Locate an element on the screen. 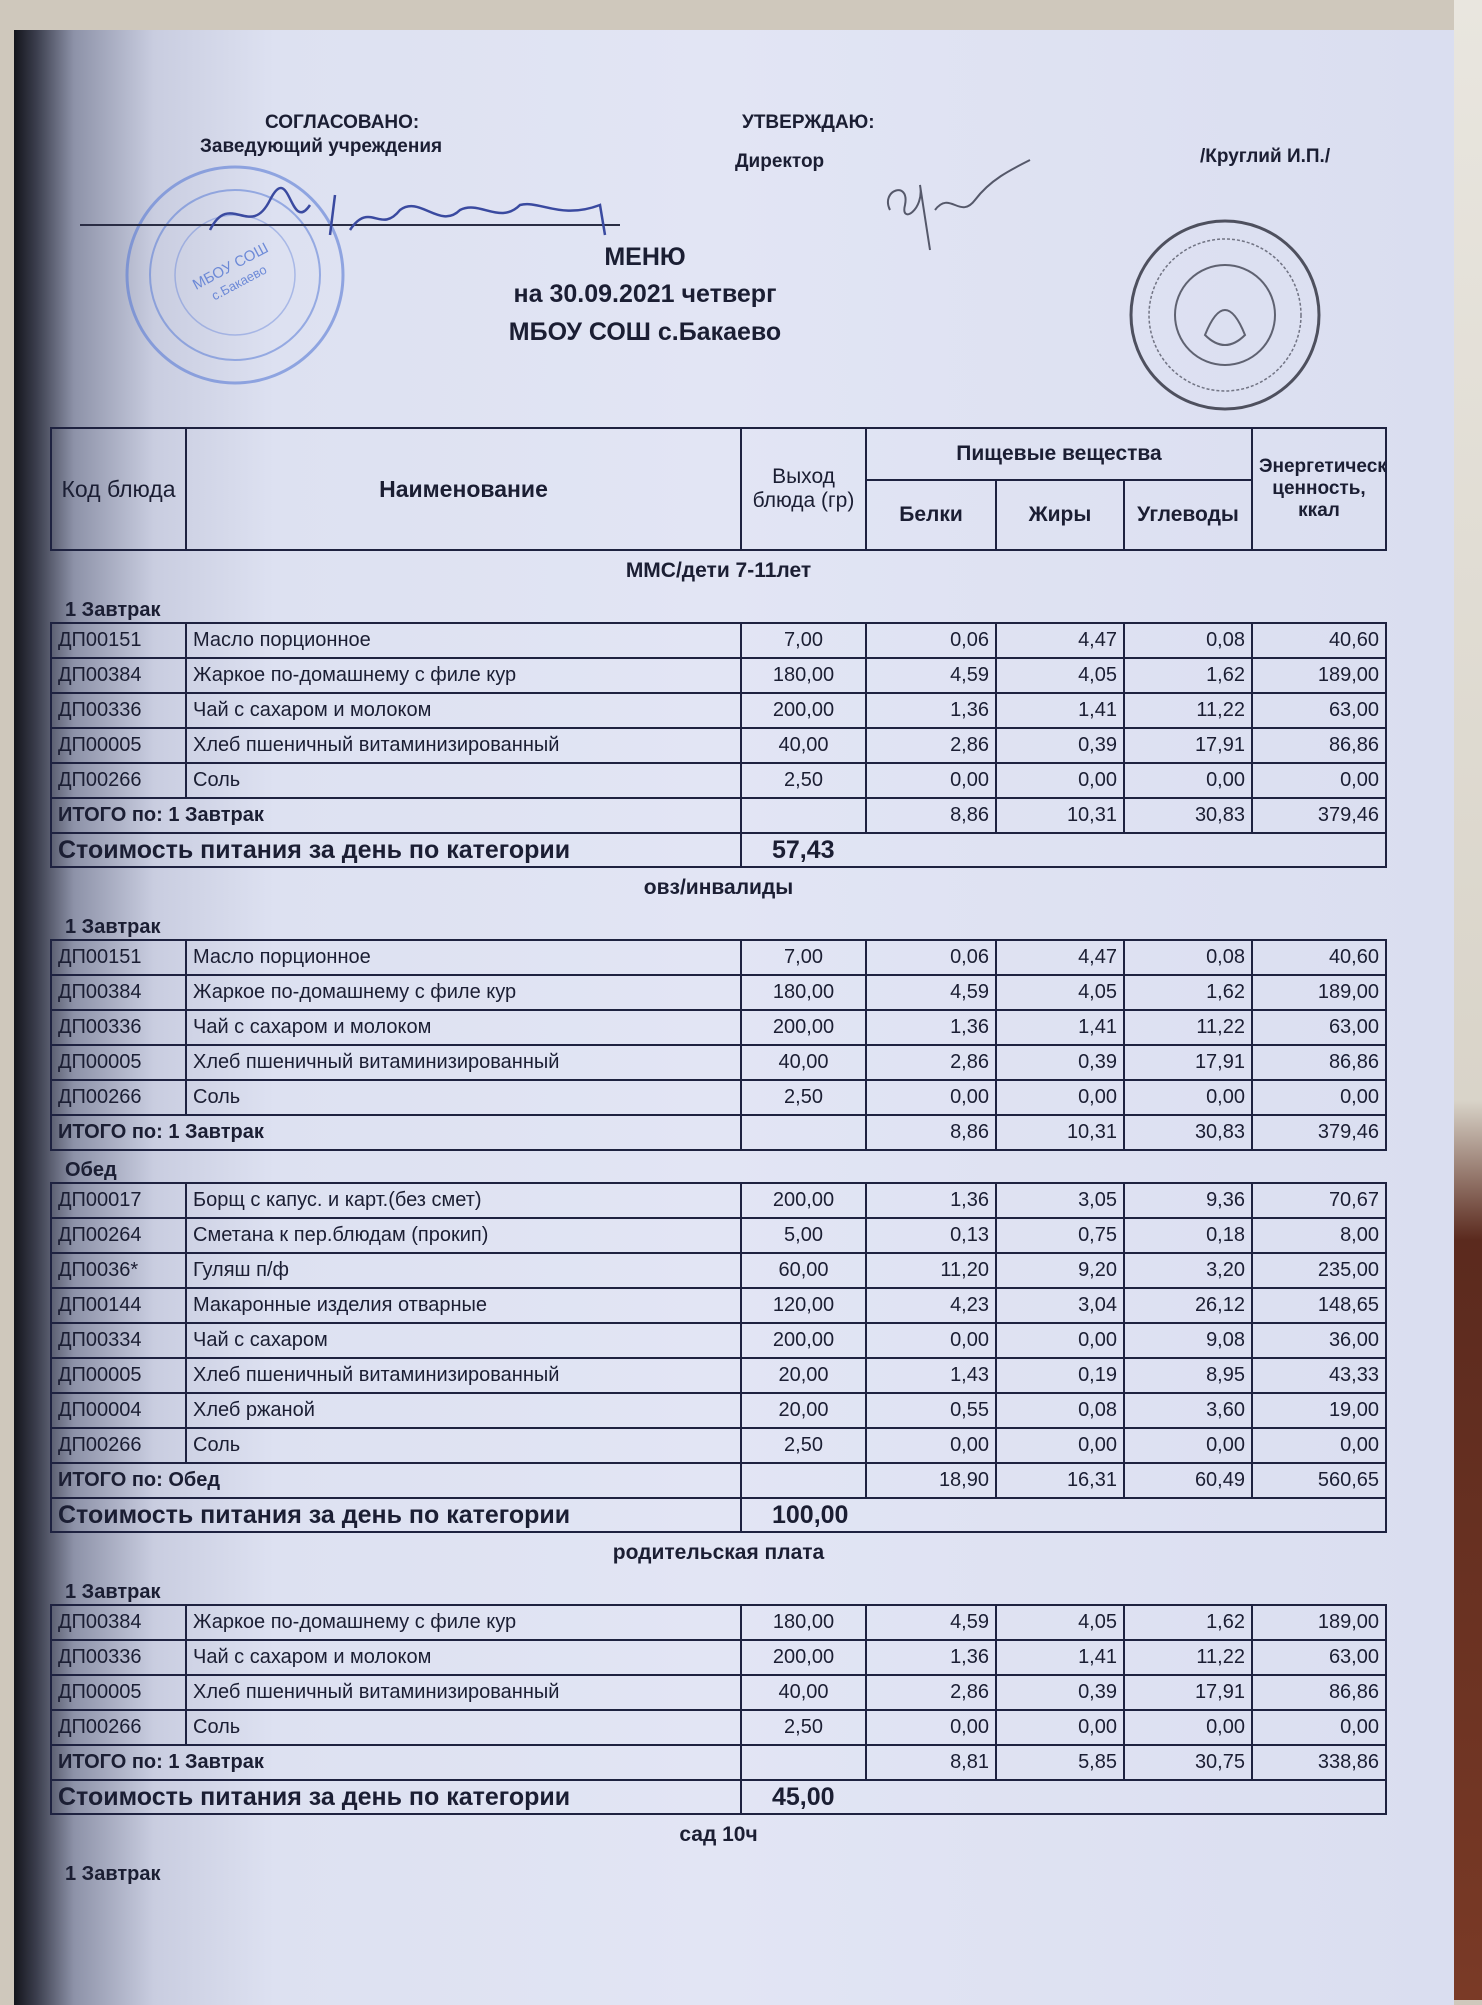 Image resolution: width=1482 pixels, height=2005 pixels. dish-carbs: 9,08 is located at coordinates (1188, 1340).